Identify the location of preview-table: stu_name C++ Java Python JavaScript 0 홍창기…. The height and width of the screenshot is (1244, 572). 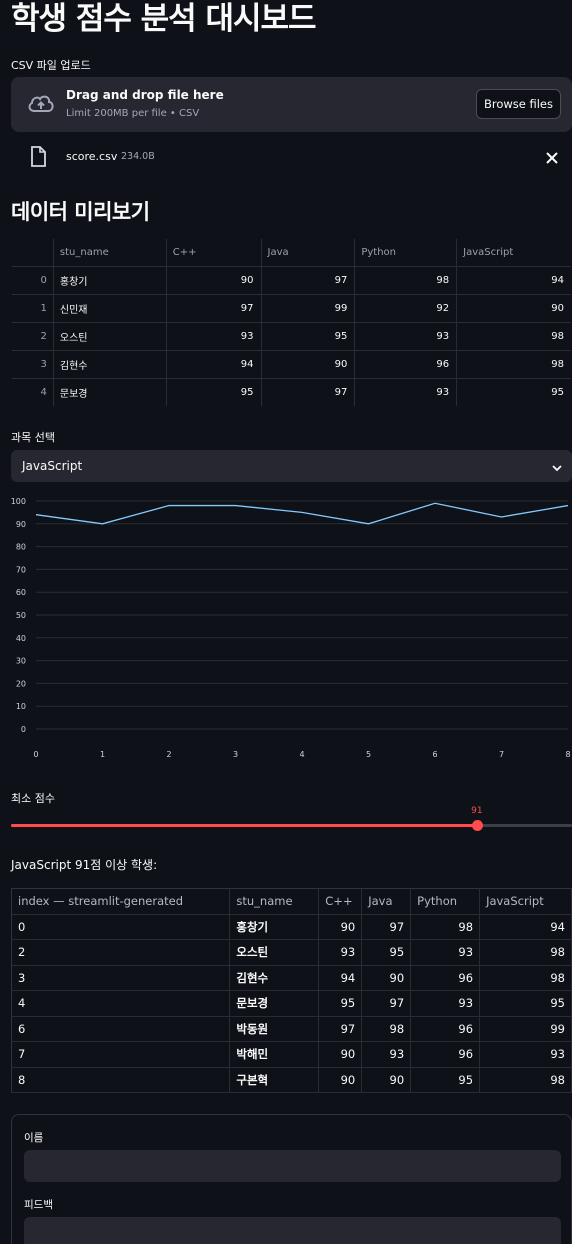
(291, 322).